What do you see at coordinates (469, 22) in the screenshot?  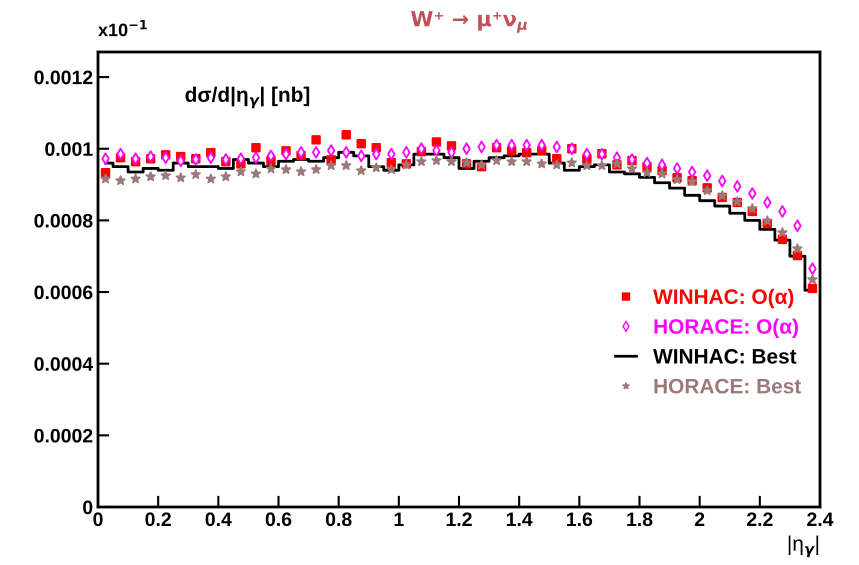 I see `chart-title: W⁺ → μ⁺ν$_{μ}$` at bounding box center [469, 22].